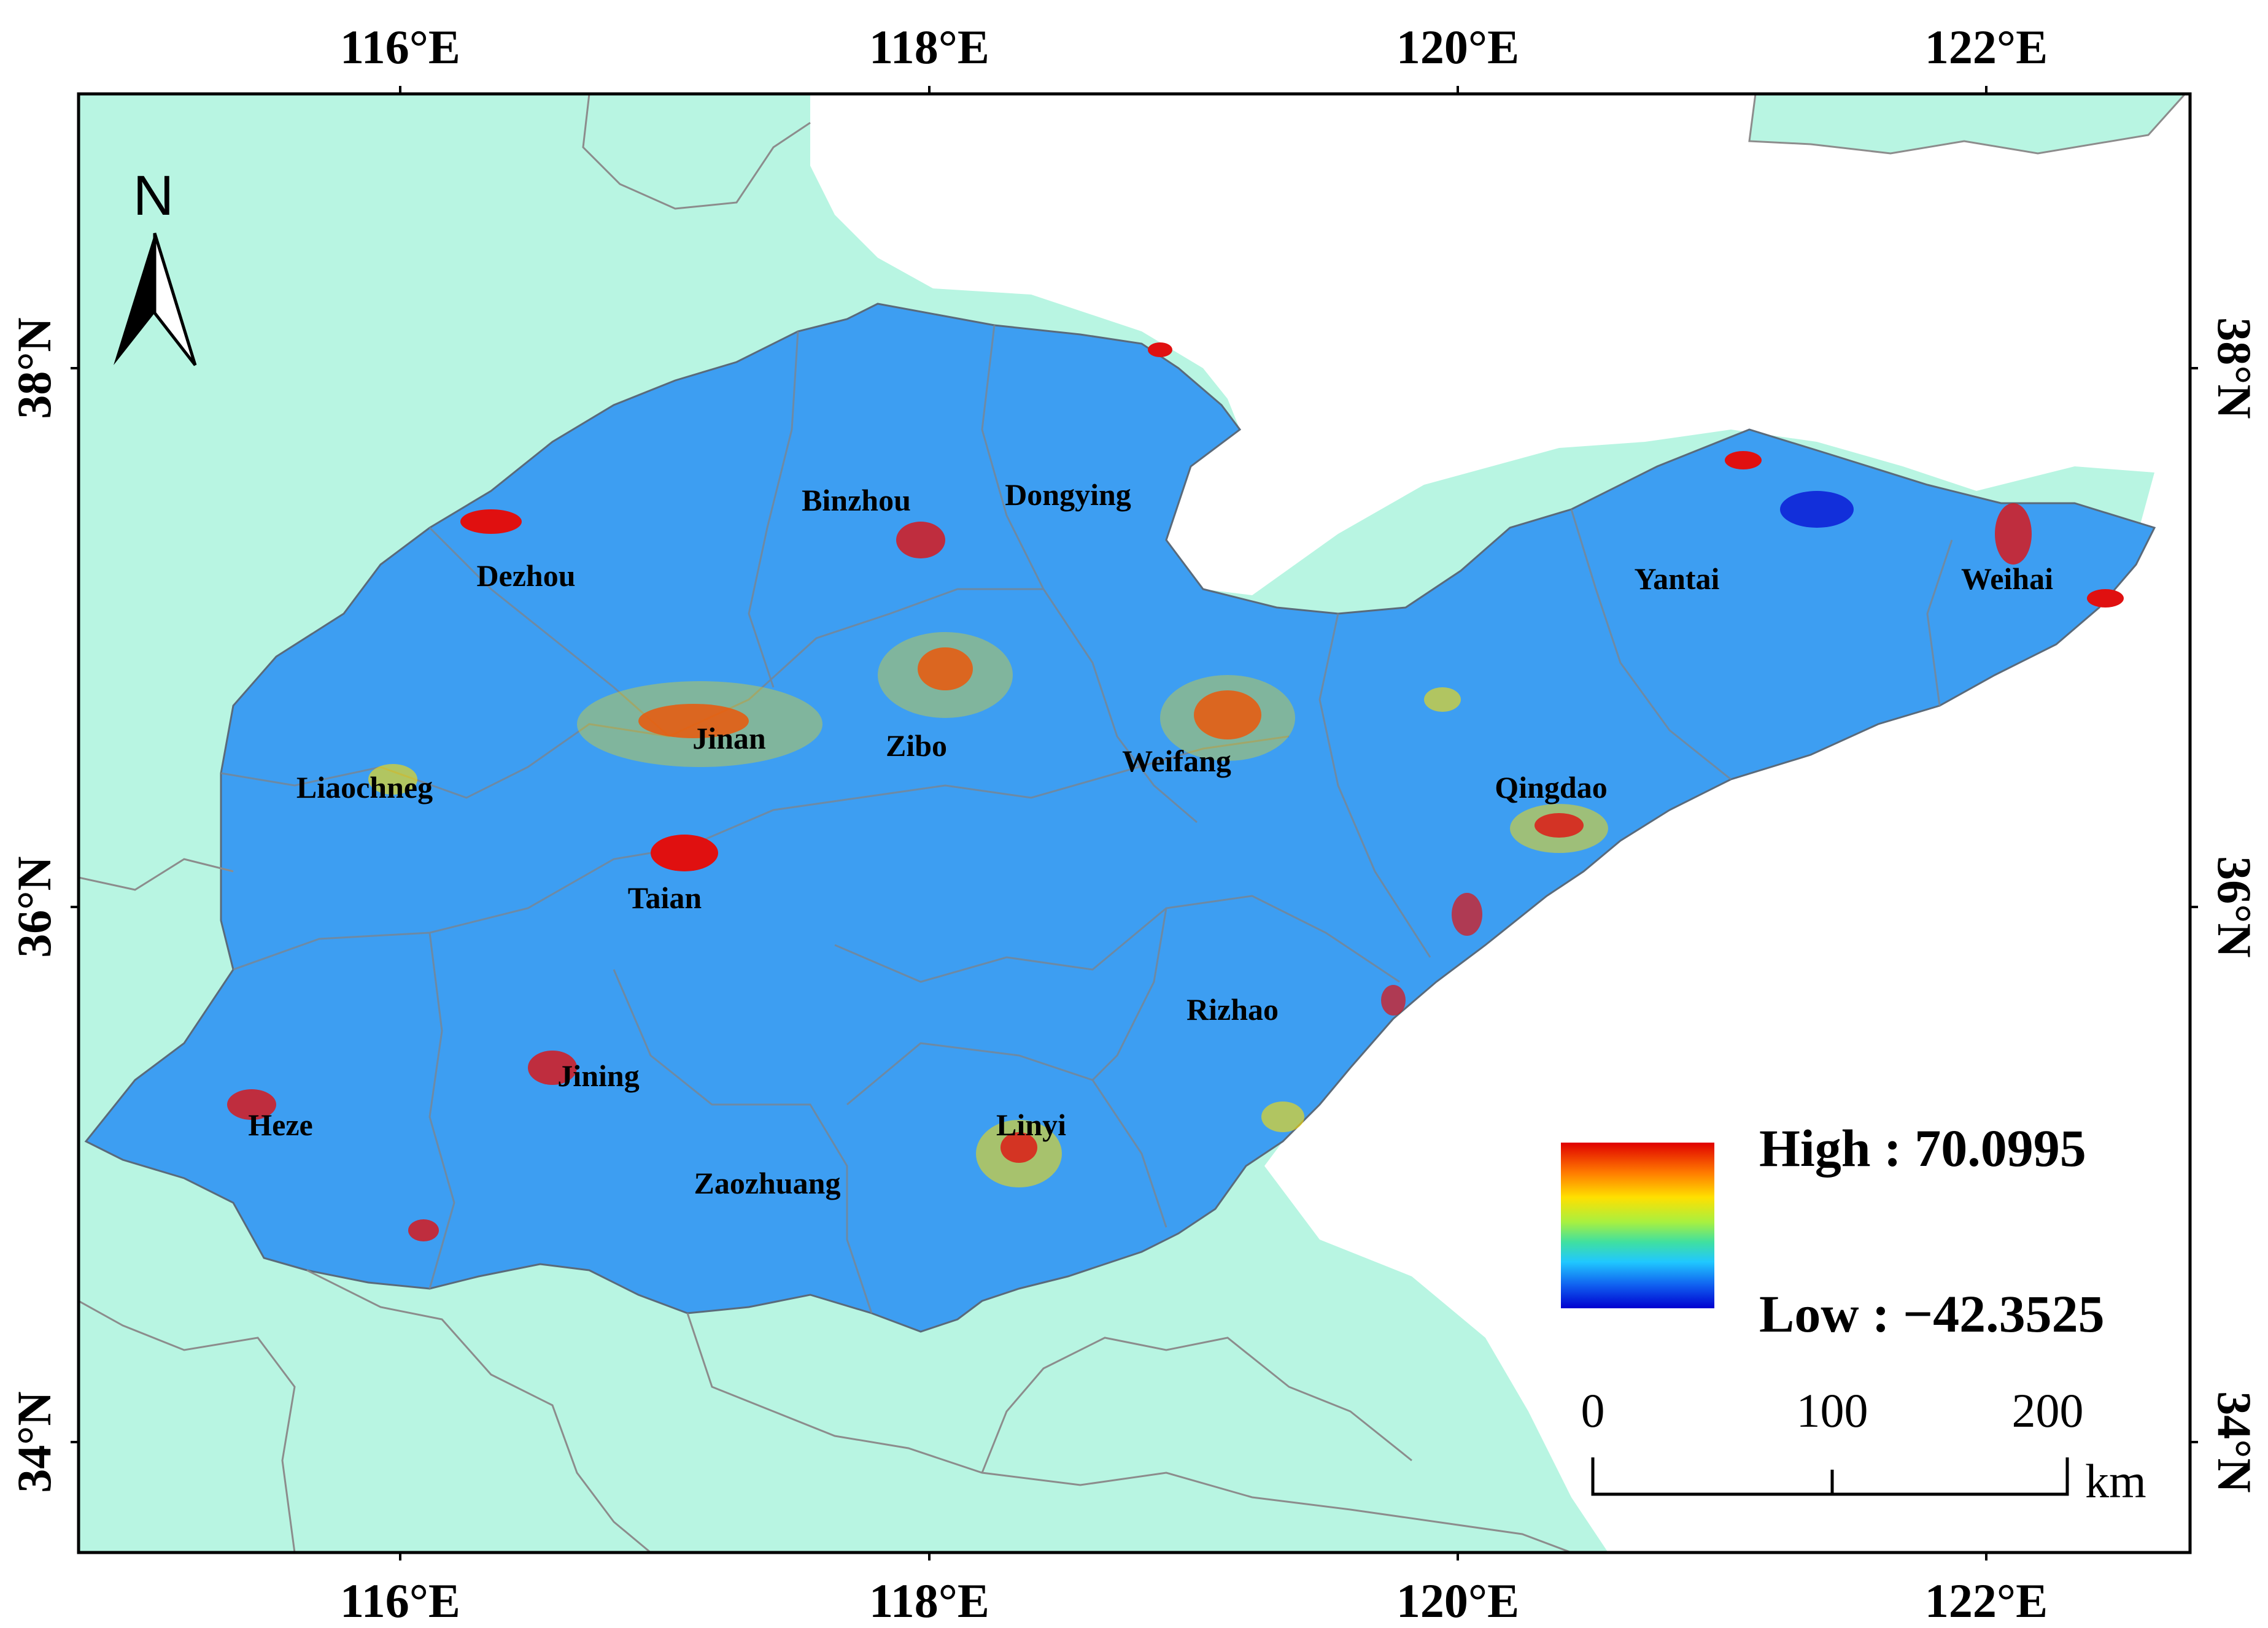 The width and height of the screenshot is (2268, 1628). Describe the element at coordinates (729, 738) in the screenshot. I see `city-label-jinan: Jinan` at that location.